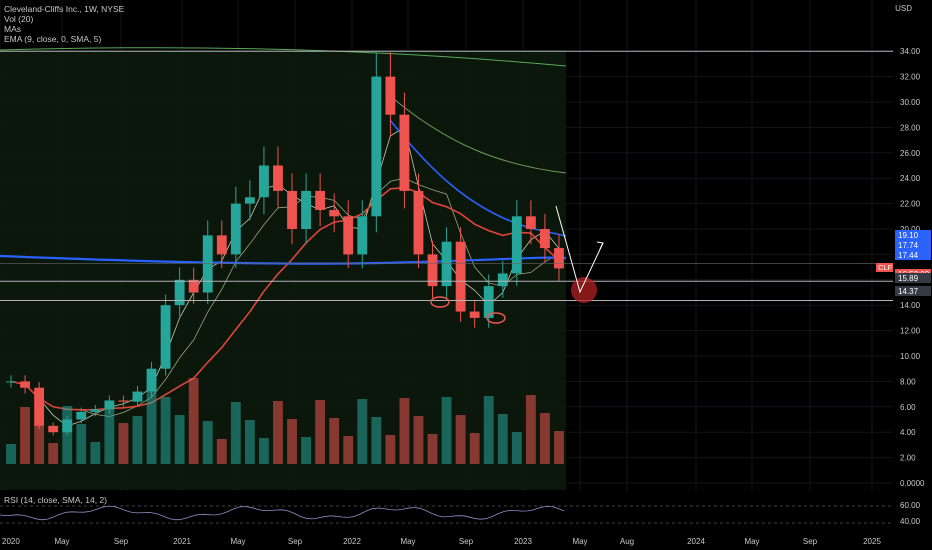  Describe the element at coordinates (908, 432) in the screenshot. I see `price-tick-label: 4.00` at that location.